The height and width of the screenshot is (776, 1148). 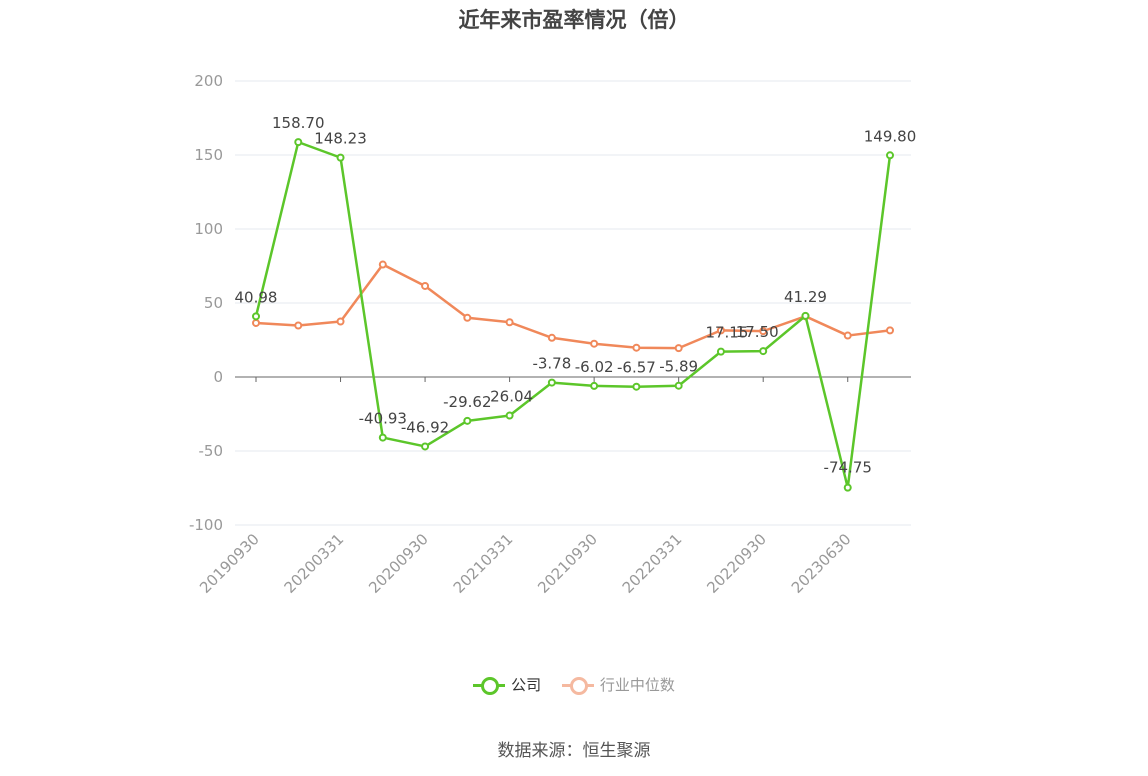 What do you see at coordinates (574, 751) in the screenshot?
I see `source-note: 数据来源：恒生聚源` at bounding box center [574, 751].